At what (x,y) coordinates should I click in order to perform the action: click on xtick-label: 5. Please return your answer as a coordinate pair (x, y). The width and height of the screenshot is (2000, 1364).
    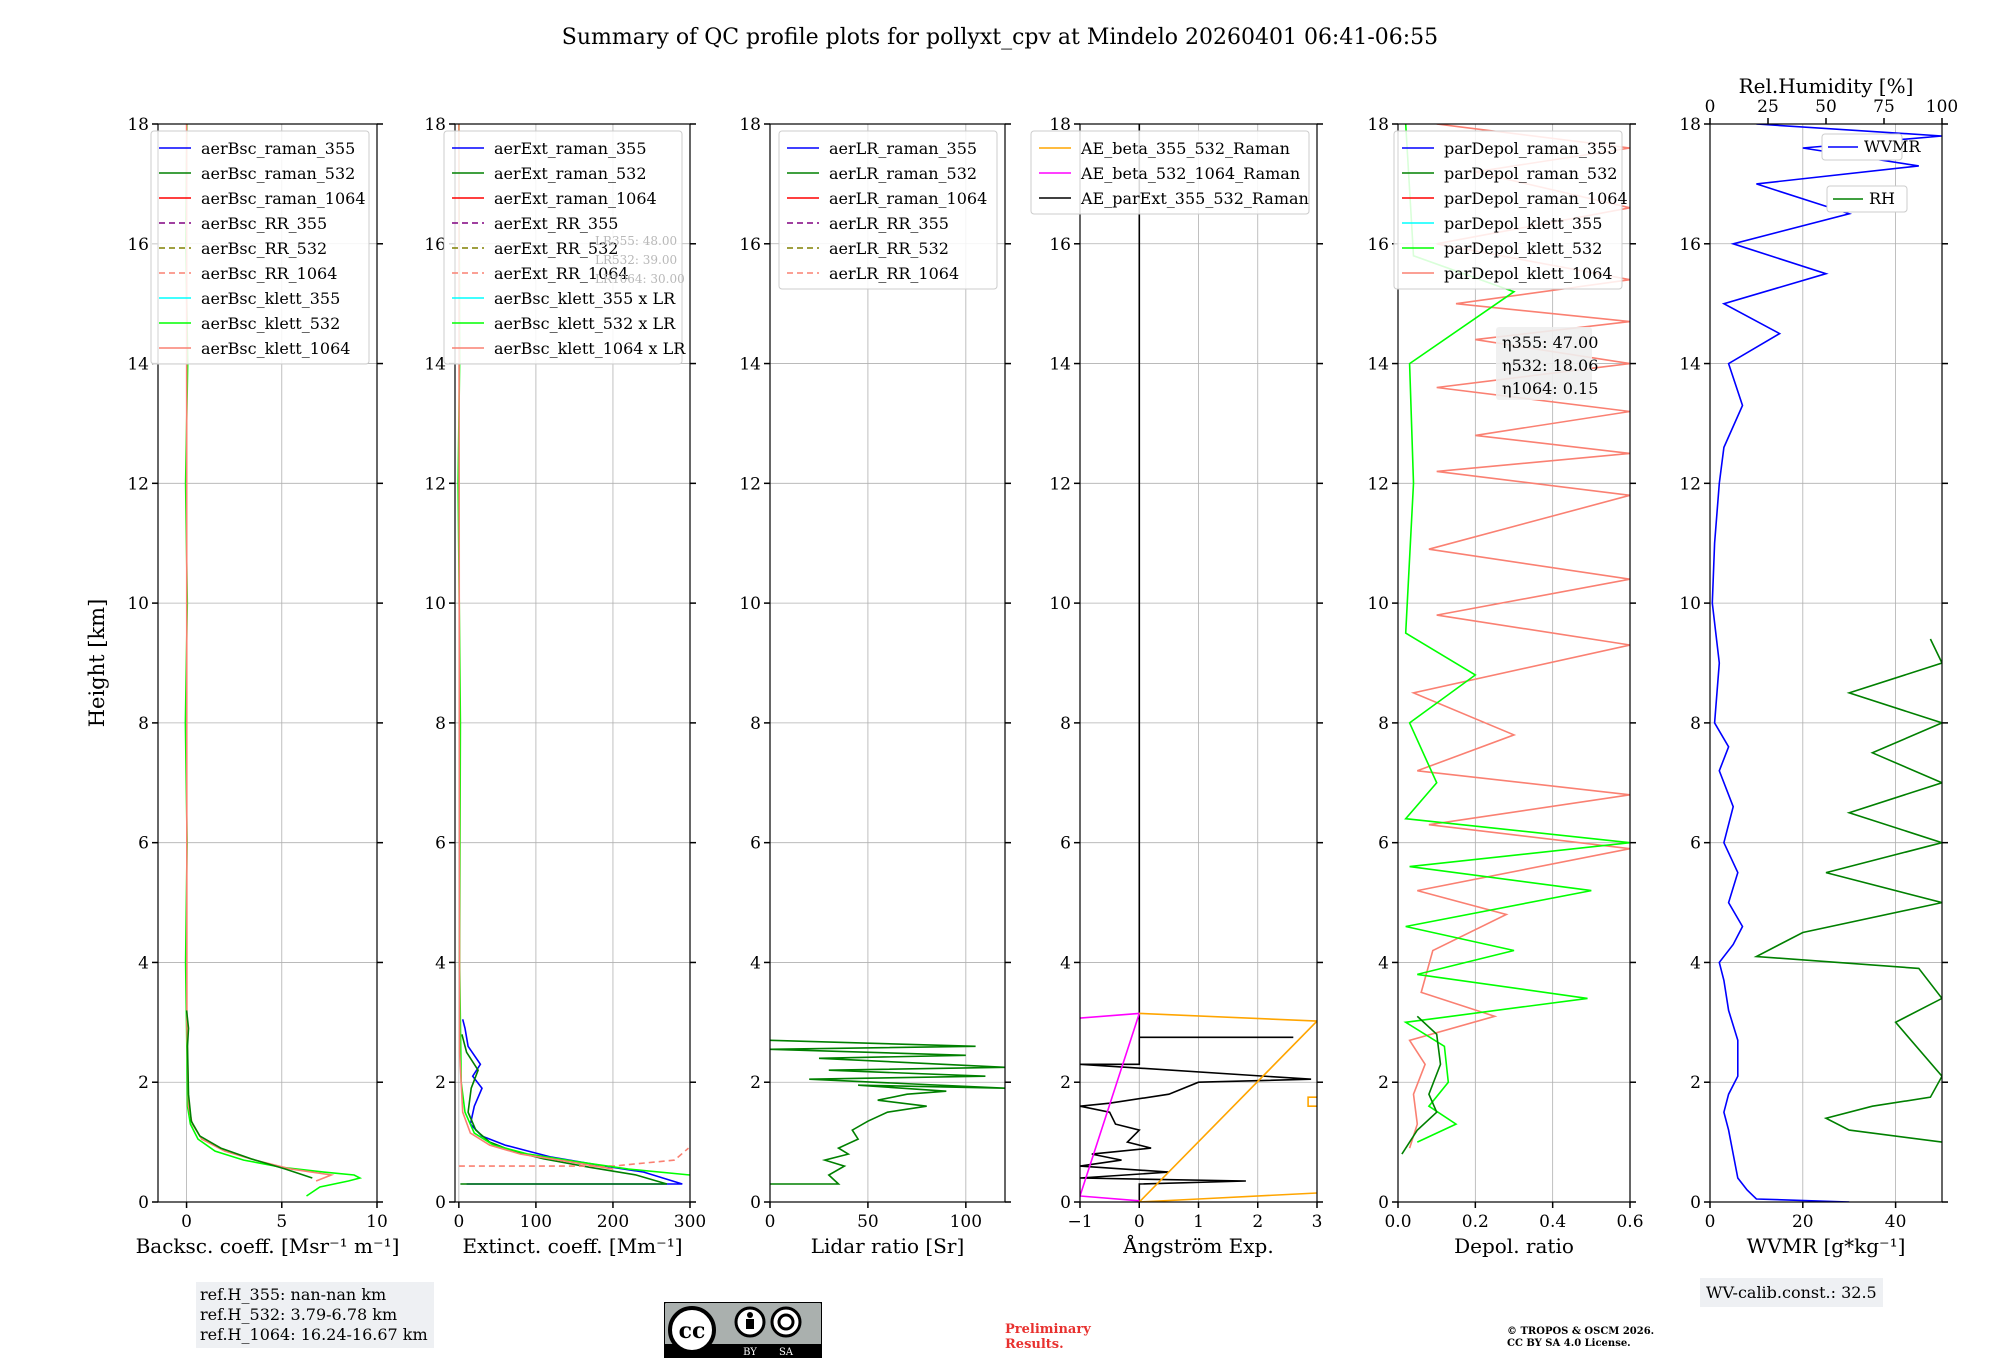
    Looking at the image, I should click on (281, 1222).